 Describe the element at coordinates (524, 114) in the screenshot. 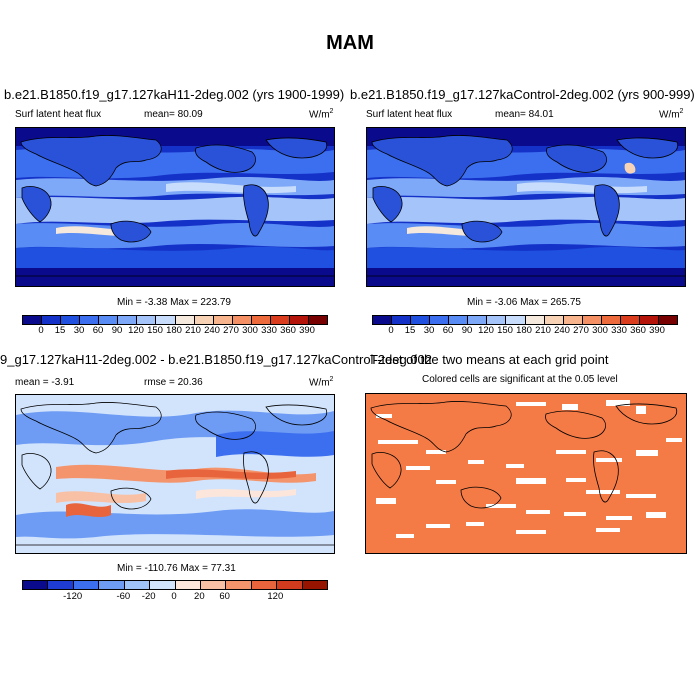

I see `panel-tr-mean: mean= 84.01` at that location.